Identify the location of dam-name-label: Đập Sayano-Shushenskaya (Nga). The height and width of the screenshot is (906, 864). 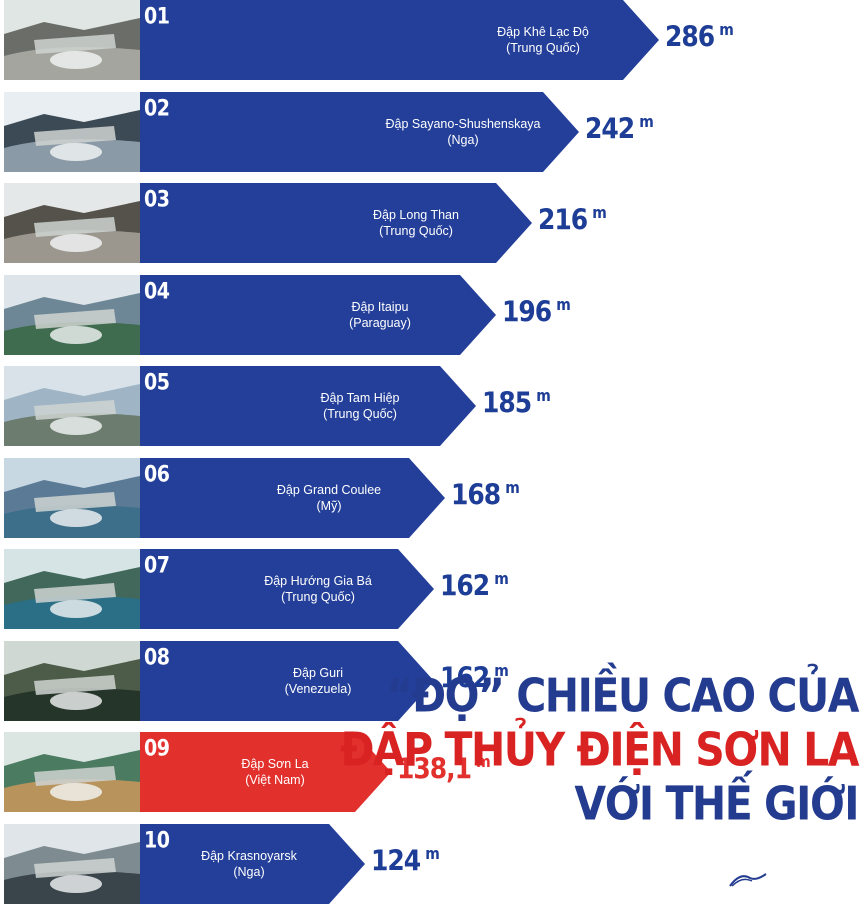
(463, 132).